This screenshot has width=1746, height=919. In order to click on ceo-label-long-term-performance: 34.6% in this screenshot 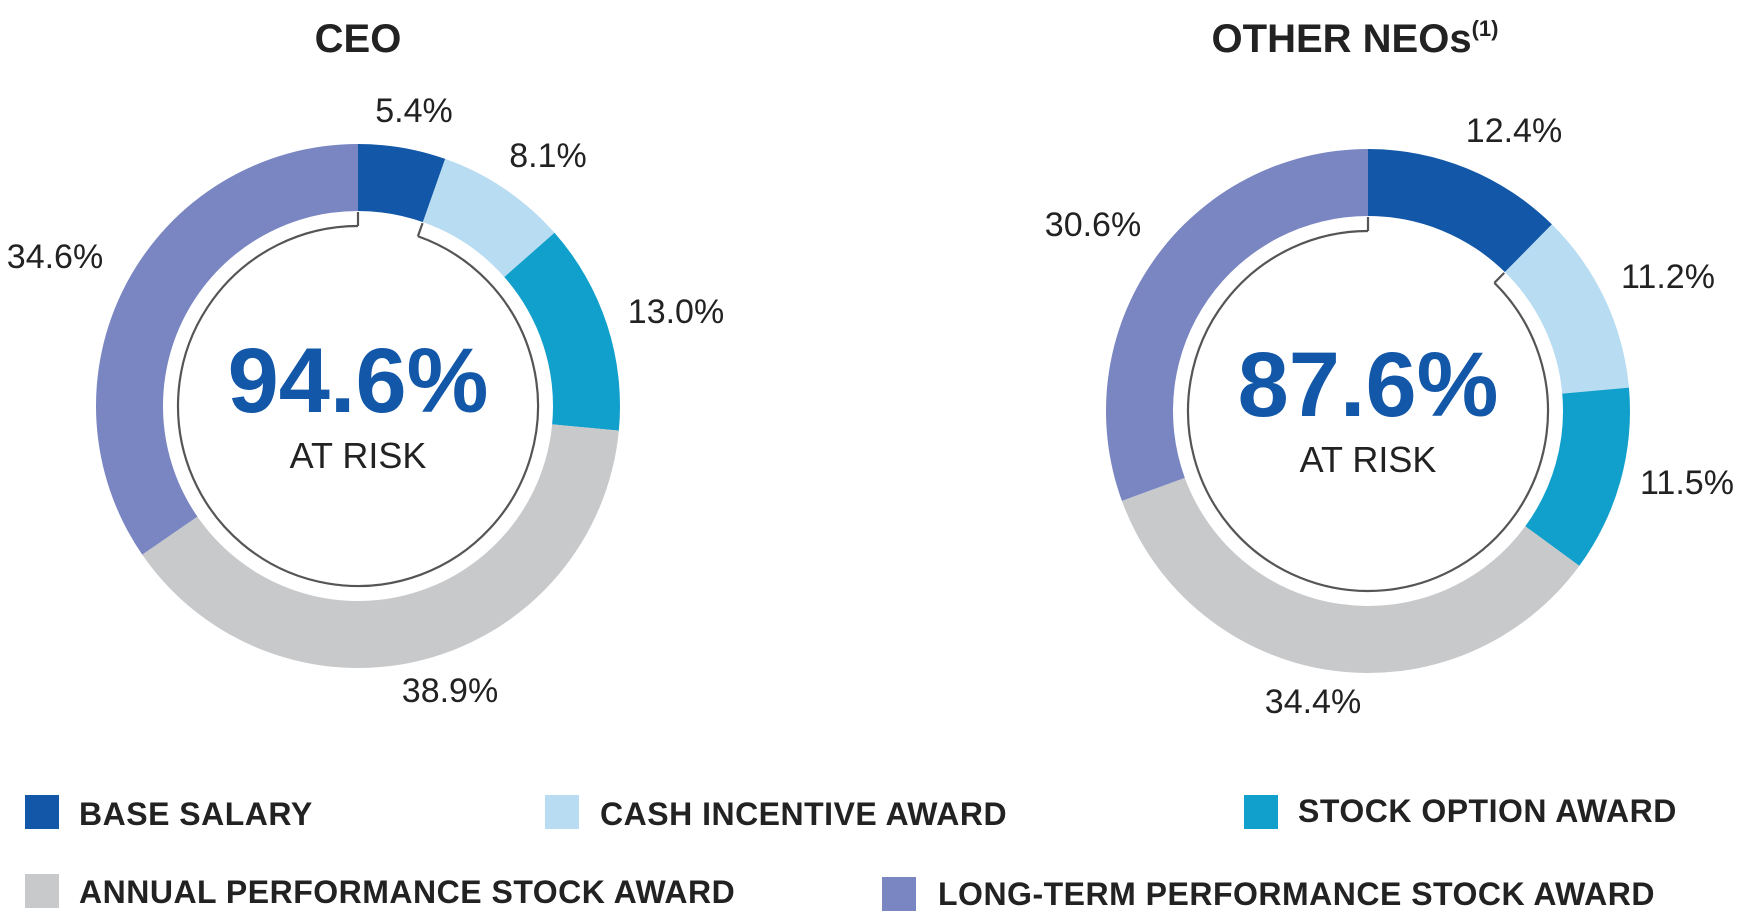, I will do `click(55, 257)`.